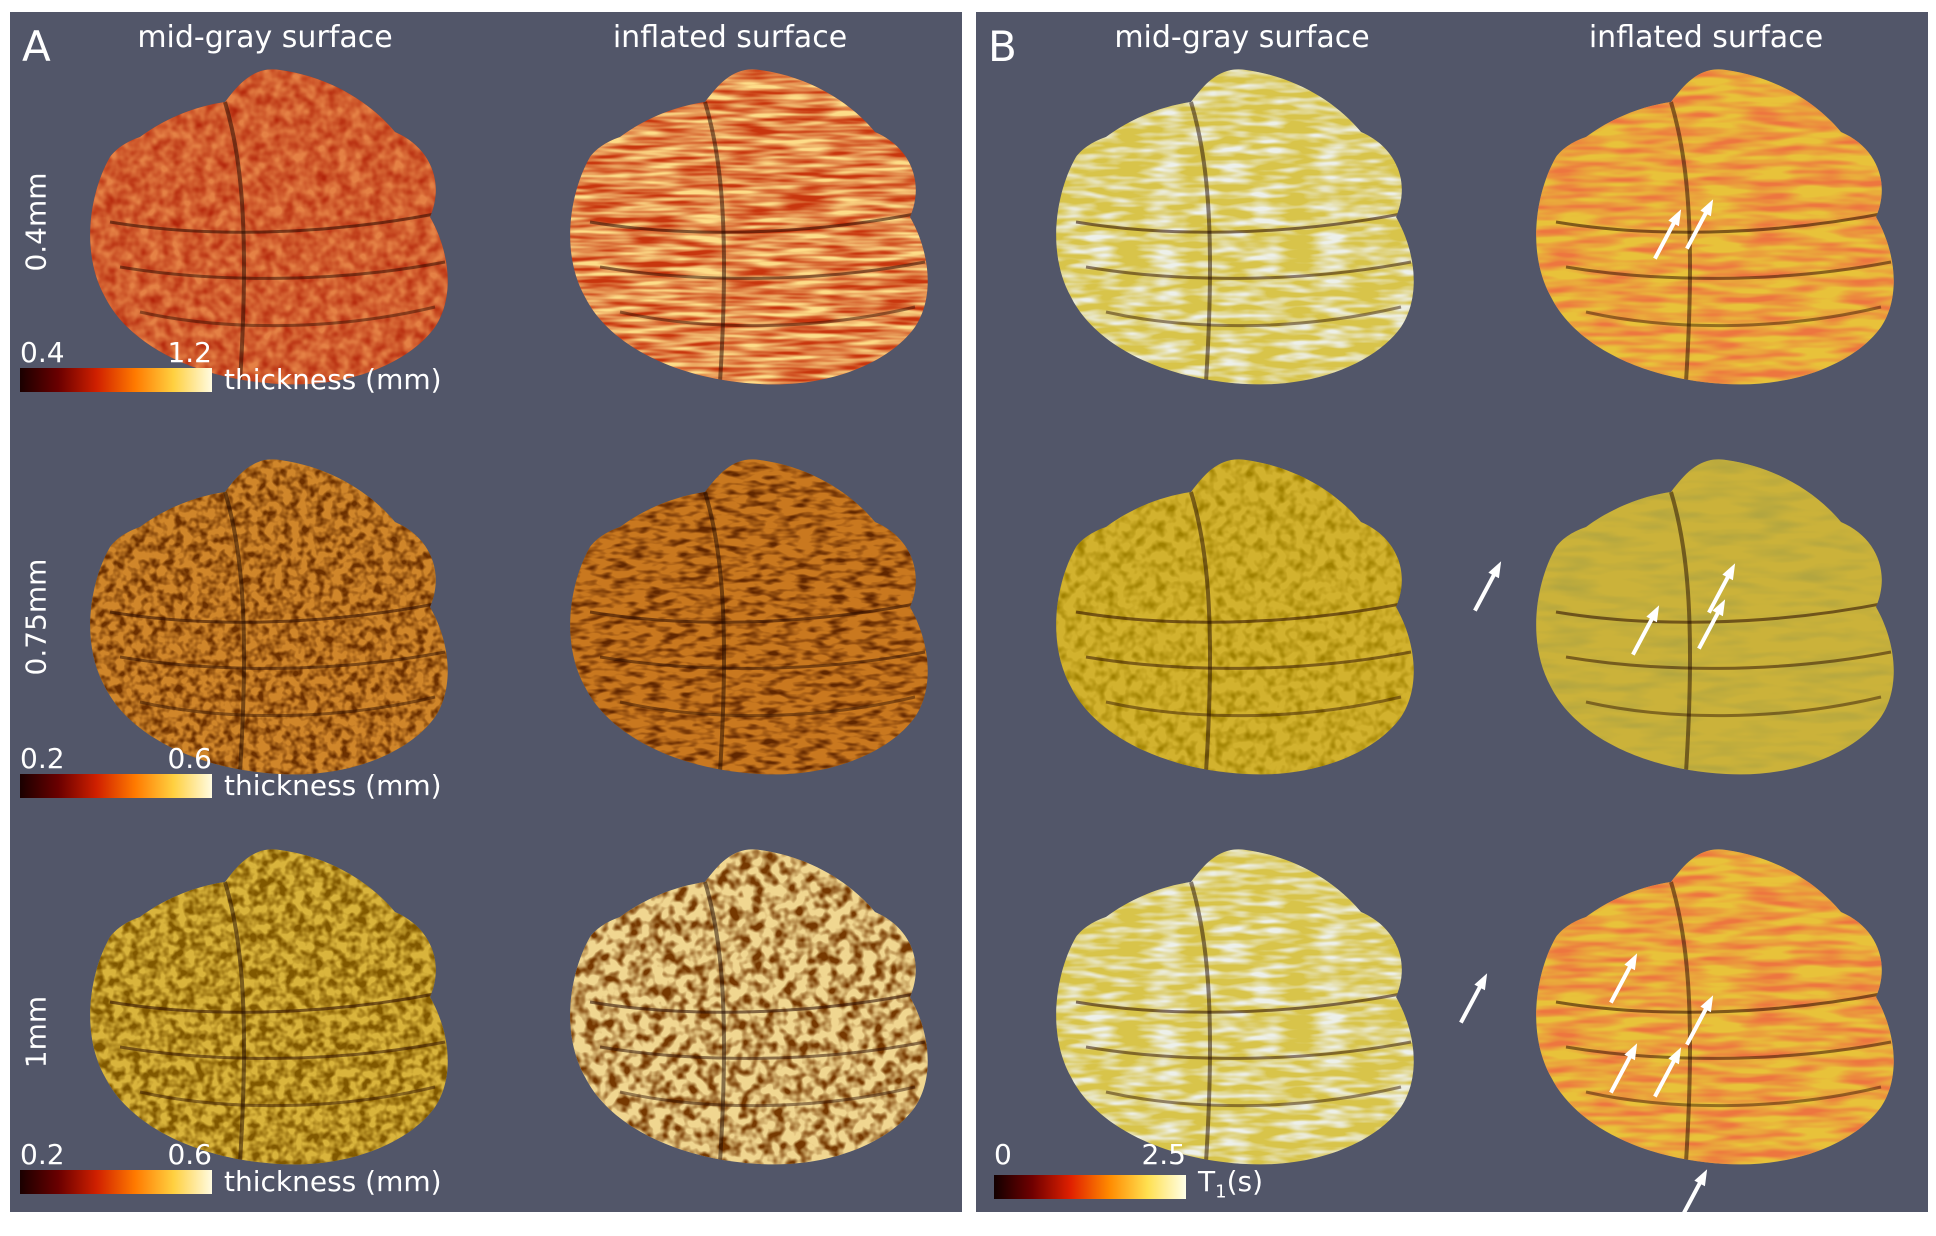 The height and width of the screenshot is (1236, 1936). Describe the element at coordinates (189, 352) in the screenshot. I see `colorbar-max-label: 1.2` at that location.